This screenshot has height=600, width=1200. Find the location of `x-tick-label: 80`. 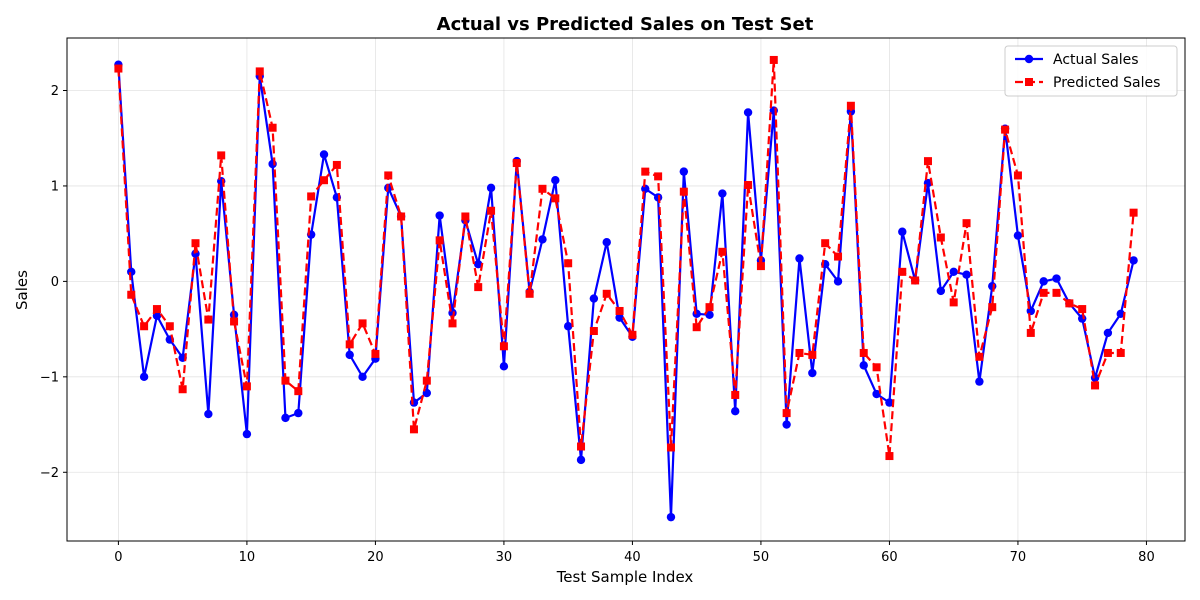

x-tick-label: 80 is located at coordinates (1146, 557).